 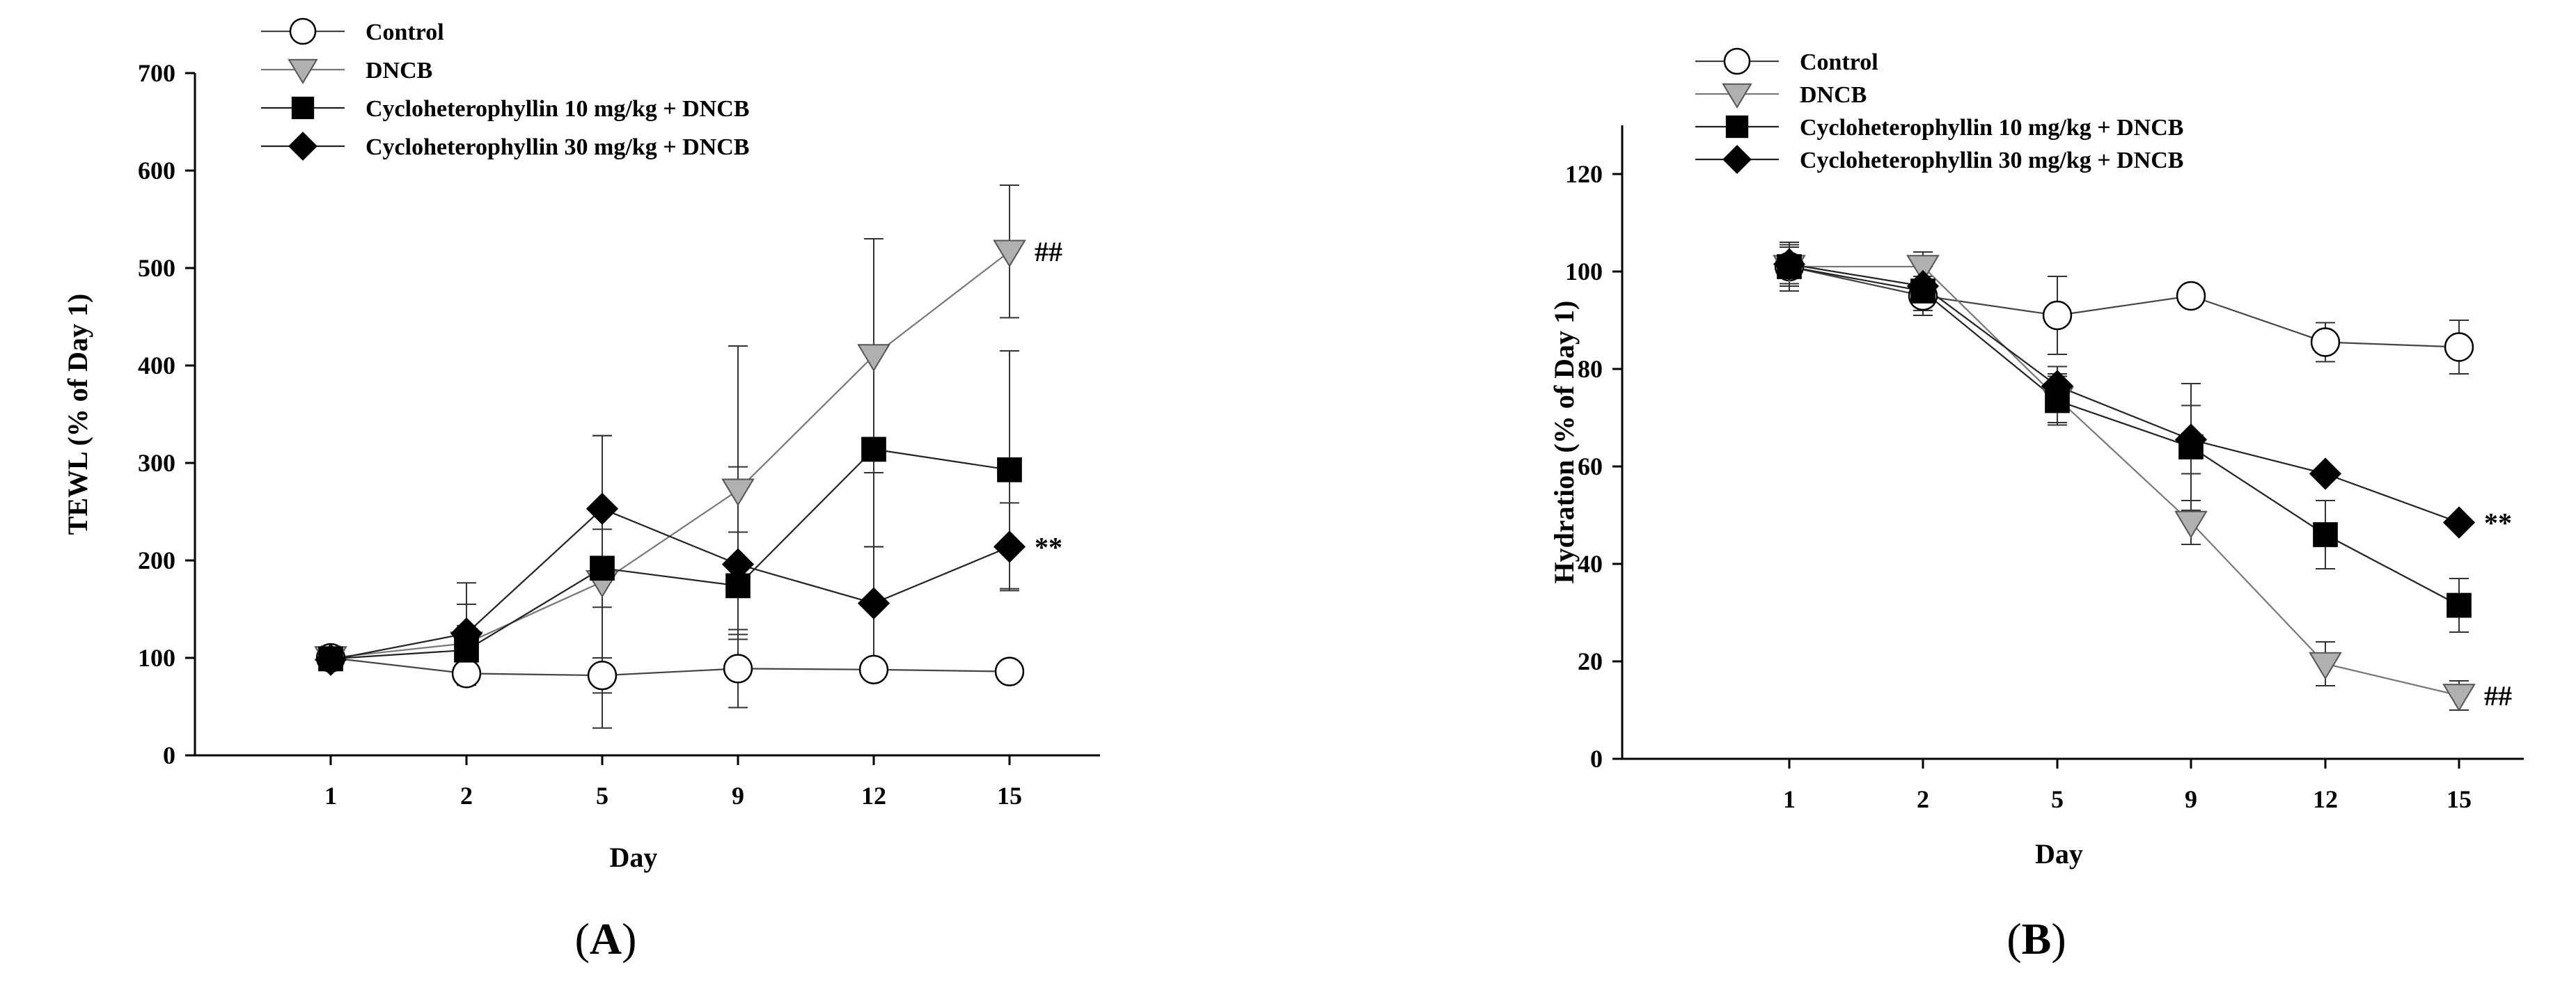 What do you see at coordinates (1048, 547) in the screenshot?
I see `significance-annotation: **` at bounding box center [1048, 547].